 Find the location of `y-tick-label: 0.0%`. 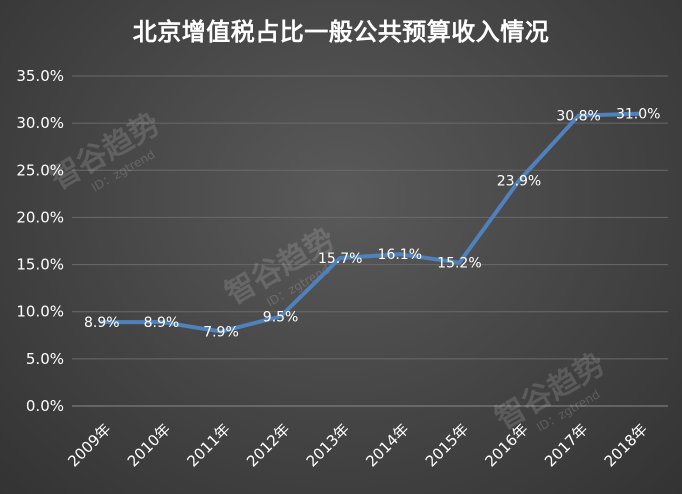

y-tick-label: 0.0% is located at coordinates (45, 406).